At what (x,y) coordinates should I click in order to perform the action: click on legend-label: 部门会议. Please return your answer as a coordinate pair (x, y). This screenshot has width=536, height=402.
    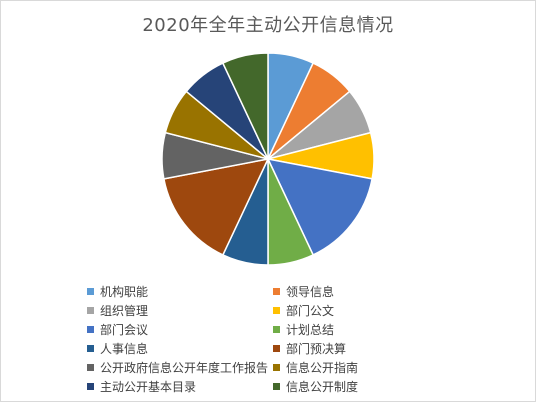
    Looking at the image, I should click on (124, 329).